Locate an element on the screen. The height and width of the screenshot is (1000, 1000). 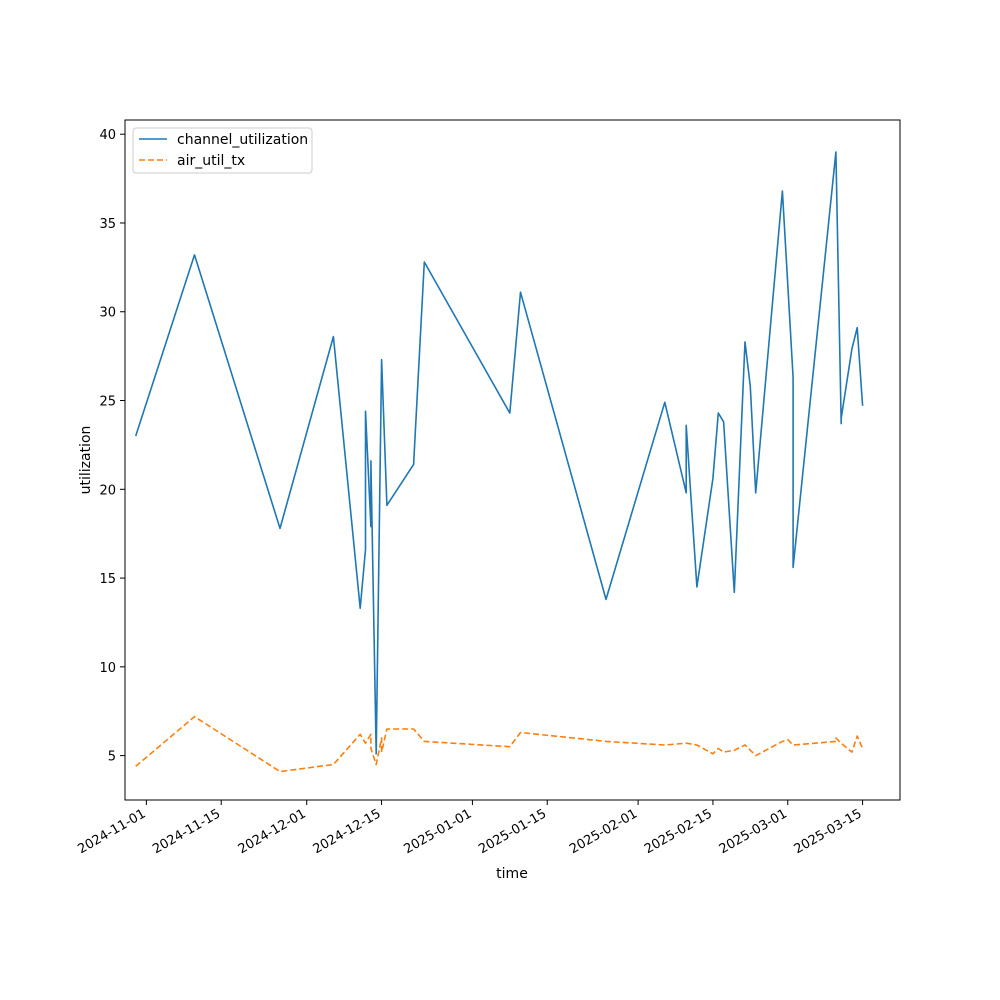
y-tick-label: 40 is located at coordinates (107, 135).